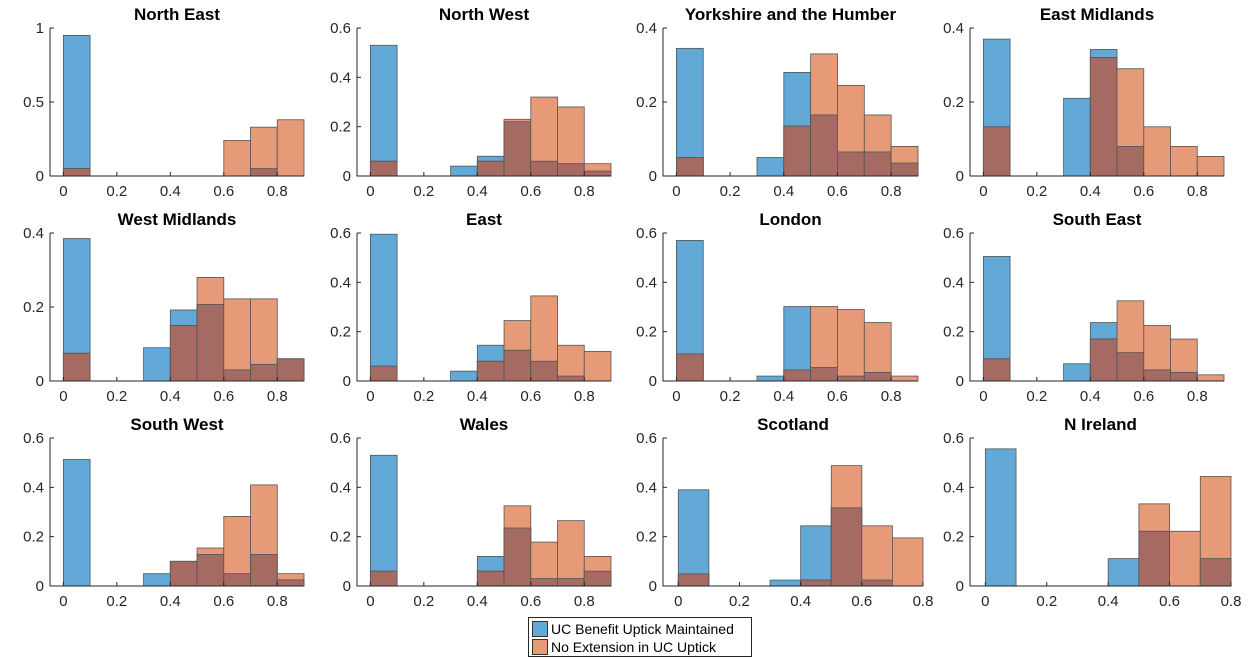 The height and width of the screenshot is (660, 1254). I want to click on panel-east-midlands: 0 0.2 0.4 0 0.2 0.4 0.6 0.8 East Midlands, so click(1084, 102).